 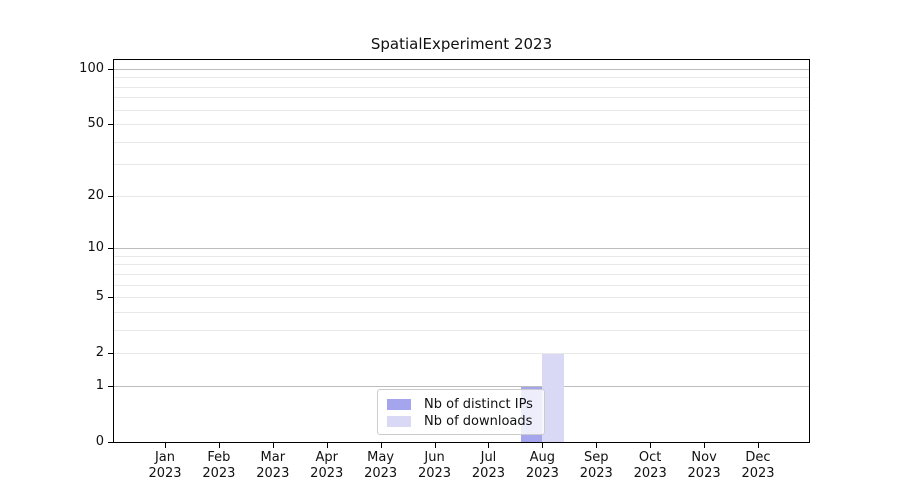 What do you see at coordinates (434, 465) in the screenshot?
I see `x-tick-label: Jun 2023` at bounding box center [434, 465].